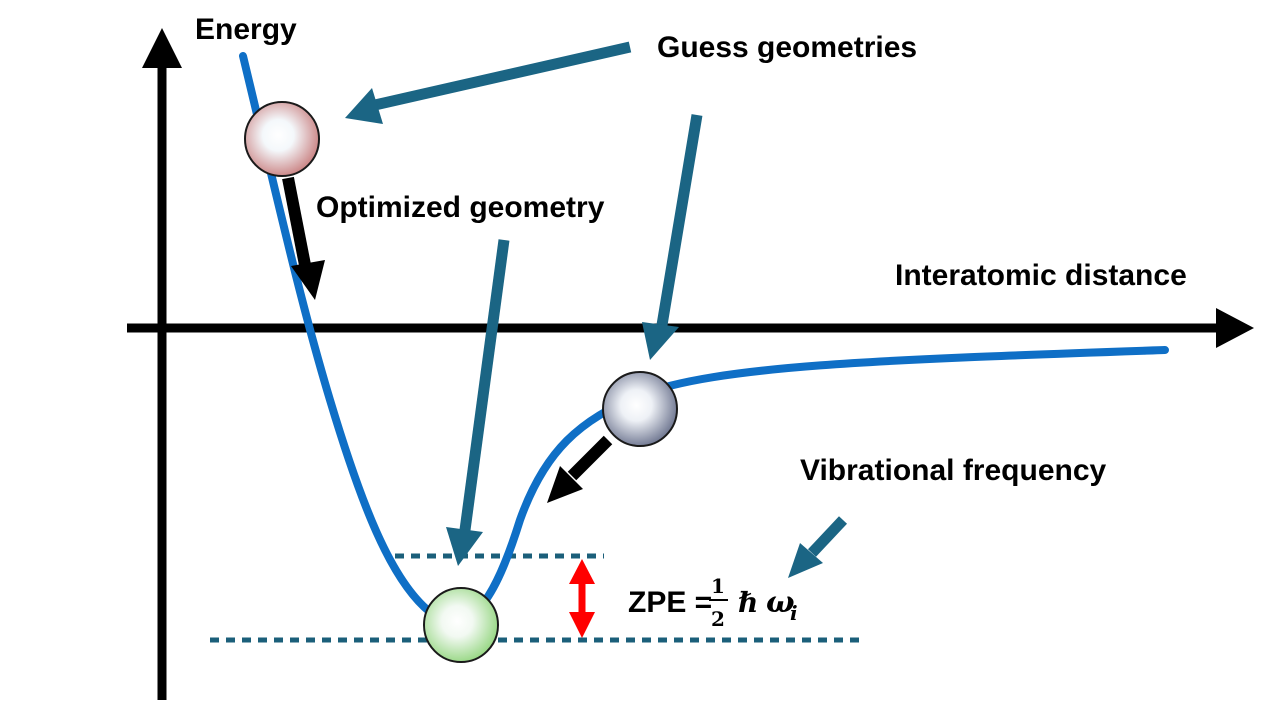 Image resolution: width=1280 pixels, height=720 pixels. What do you see at coordinates (282, 139) in the screenshot?
I see `start-geometry-ball` at bounding box center [282, 139].